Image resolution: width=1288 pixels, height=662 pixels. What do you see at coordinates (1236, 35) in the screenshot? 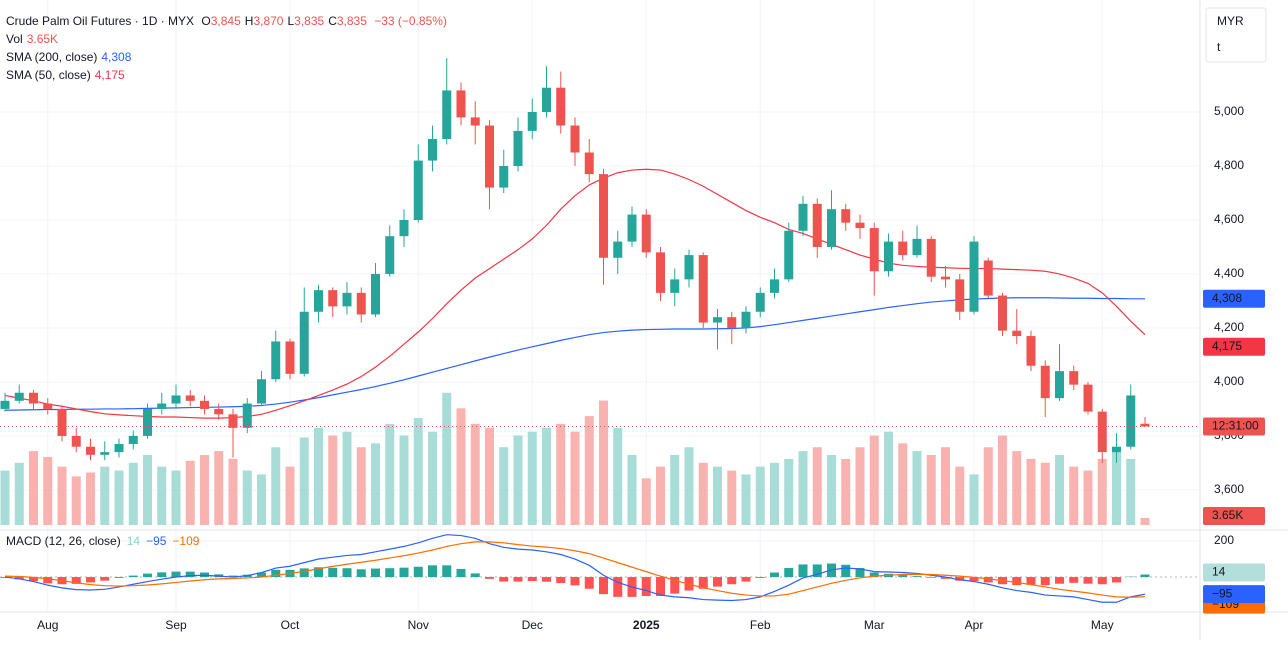
I see `currency-box` at bounding box center [1236, 35].